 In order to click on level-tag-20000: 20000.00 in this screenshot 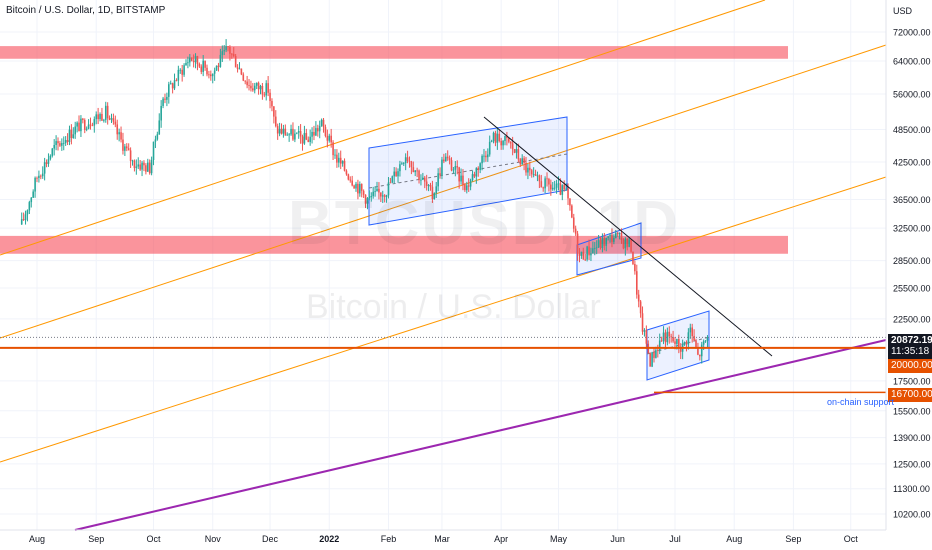, I will do `click(910, 366)`.